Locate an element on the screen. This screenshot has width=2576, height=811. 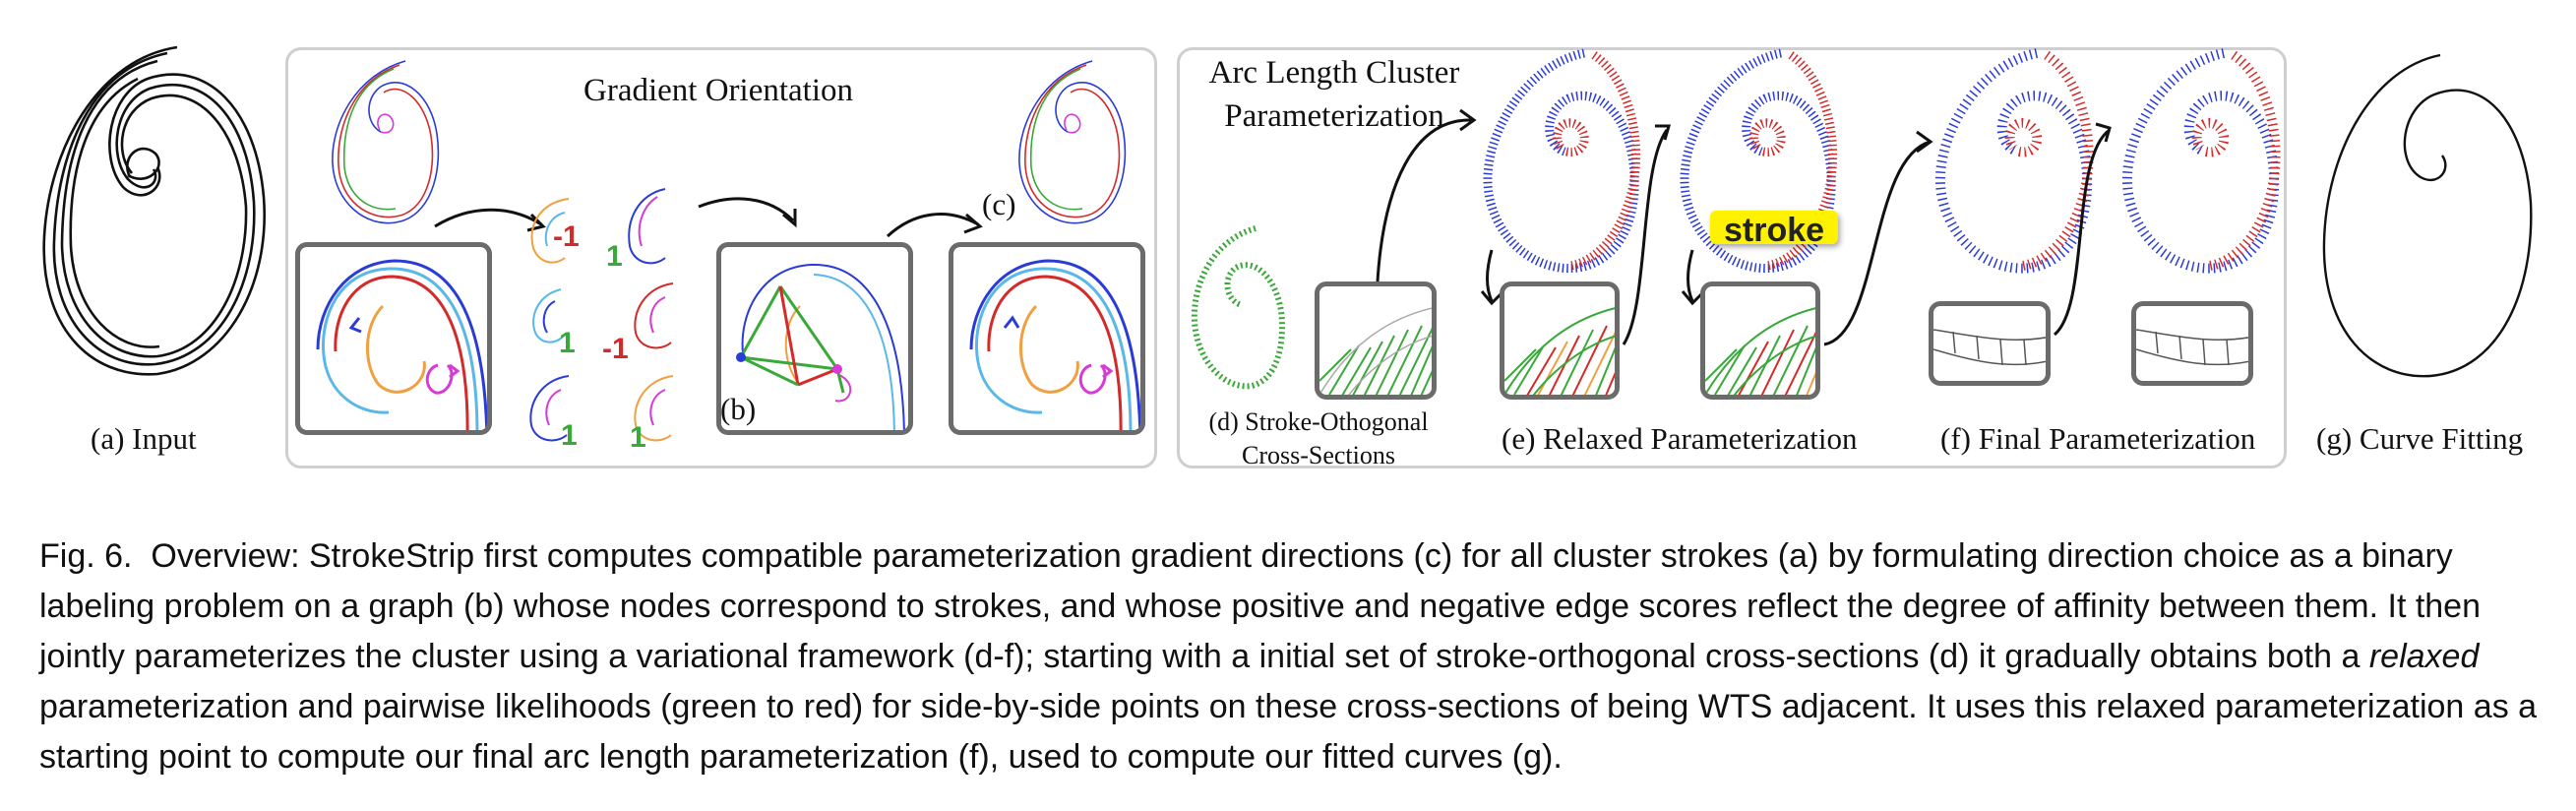
relaxed-label: (e) Relaxed Parameterization is located at coordinates (1680, 438).